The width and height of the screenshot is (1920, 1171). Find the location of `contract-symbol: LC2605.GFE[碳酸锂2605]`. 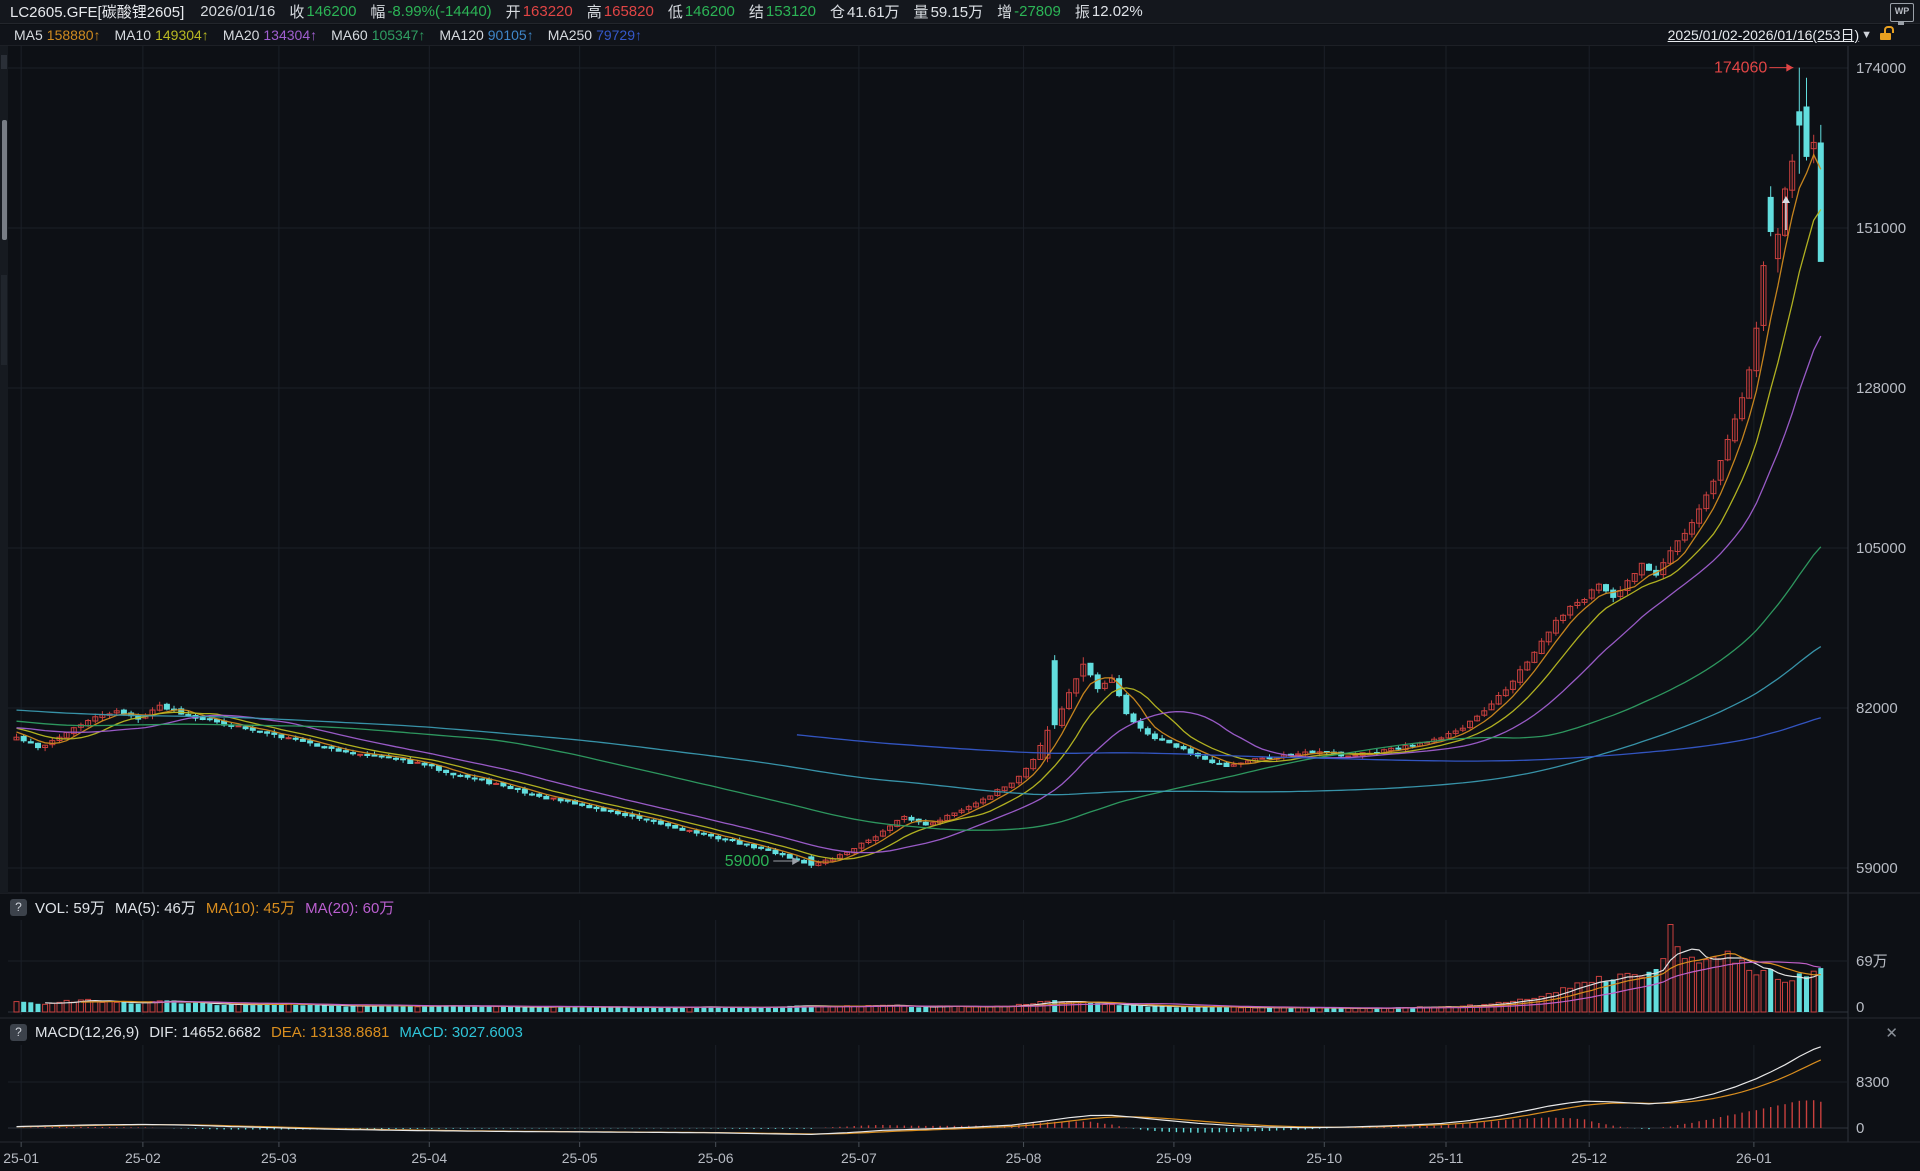

contract-symbol: LC2605.GFE[碳酸锂2605] is located at coordinates (97, 12).